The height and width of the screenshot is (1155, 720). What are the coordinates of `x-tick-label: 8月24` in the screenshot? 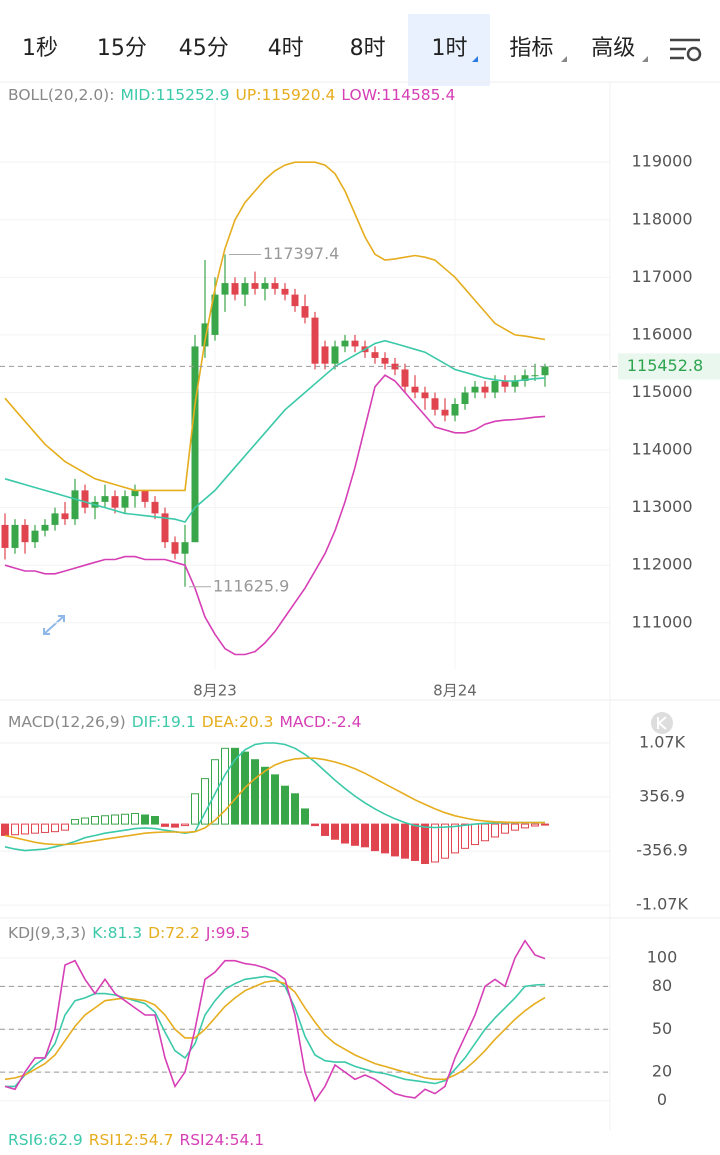 It's located at (455, 691).